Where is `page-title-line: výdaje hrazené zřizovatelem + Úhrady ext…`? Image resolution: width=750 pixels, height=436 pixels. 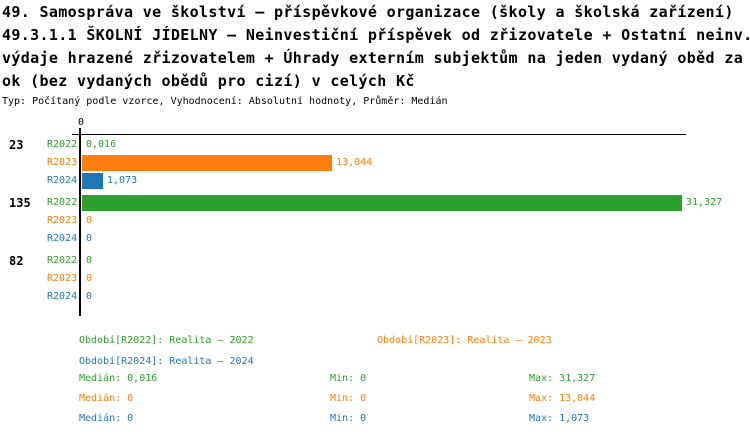
page-title-line: výdaje hrazené zřizovatelem + Úhrady ext… is located at coordinates (376, 58).